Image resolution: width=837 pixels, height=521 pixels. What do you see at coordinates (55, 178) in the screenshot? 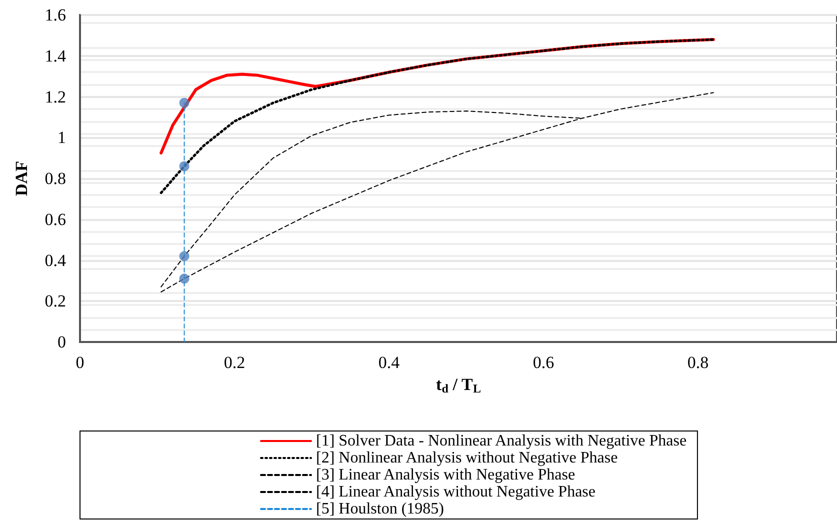
I see `y-tick-label: 0.8` at bounding box center [55, 178].